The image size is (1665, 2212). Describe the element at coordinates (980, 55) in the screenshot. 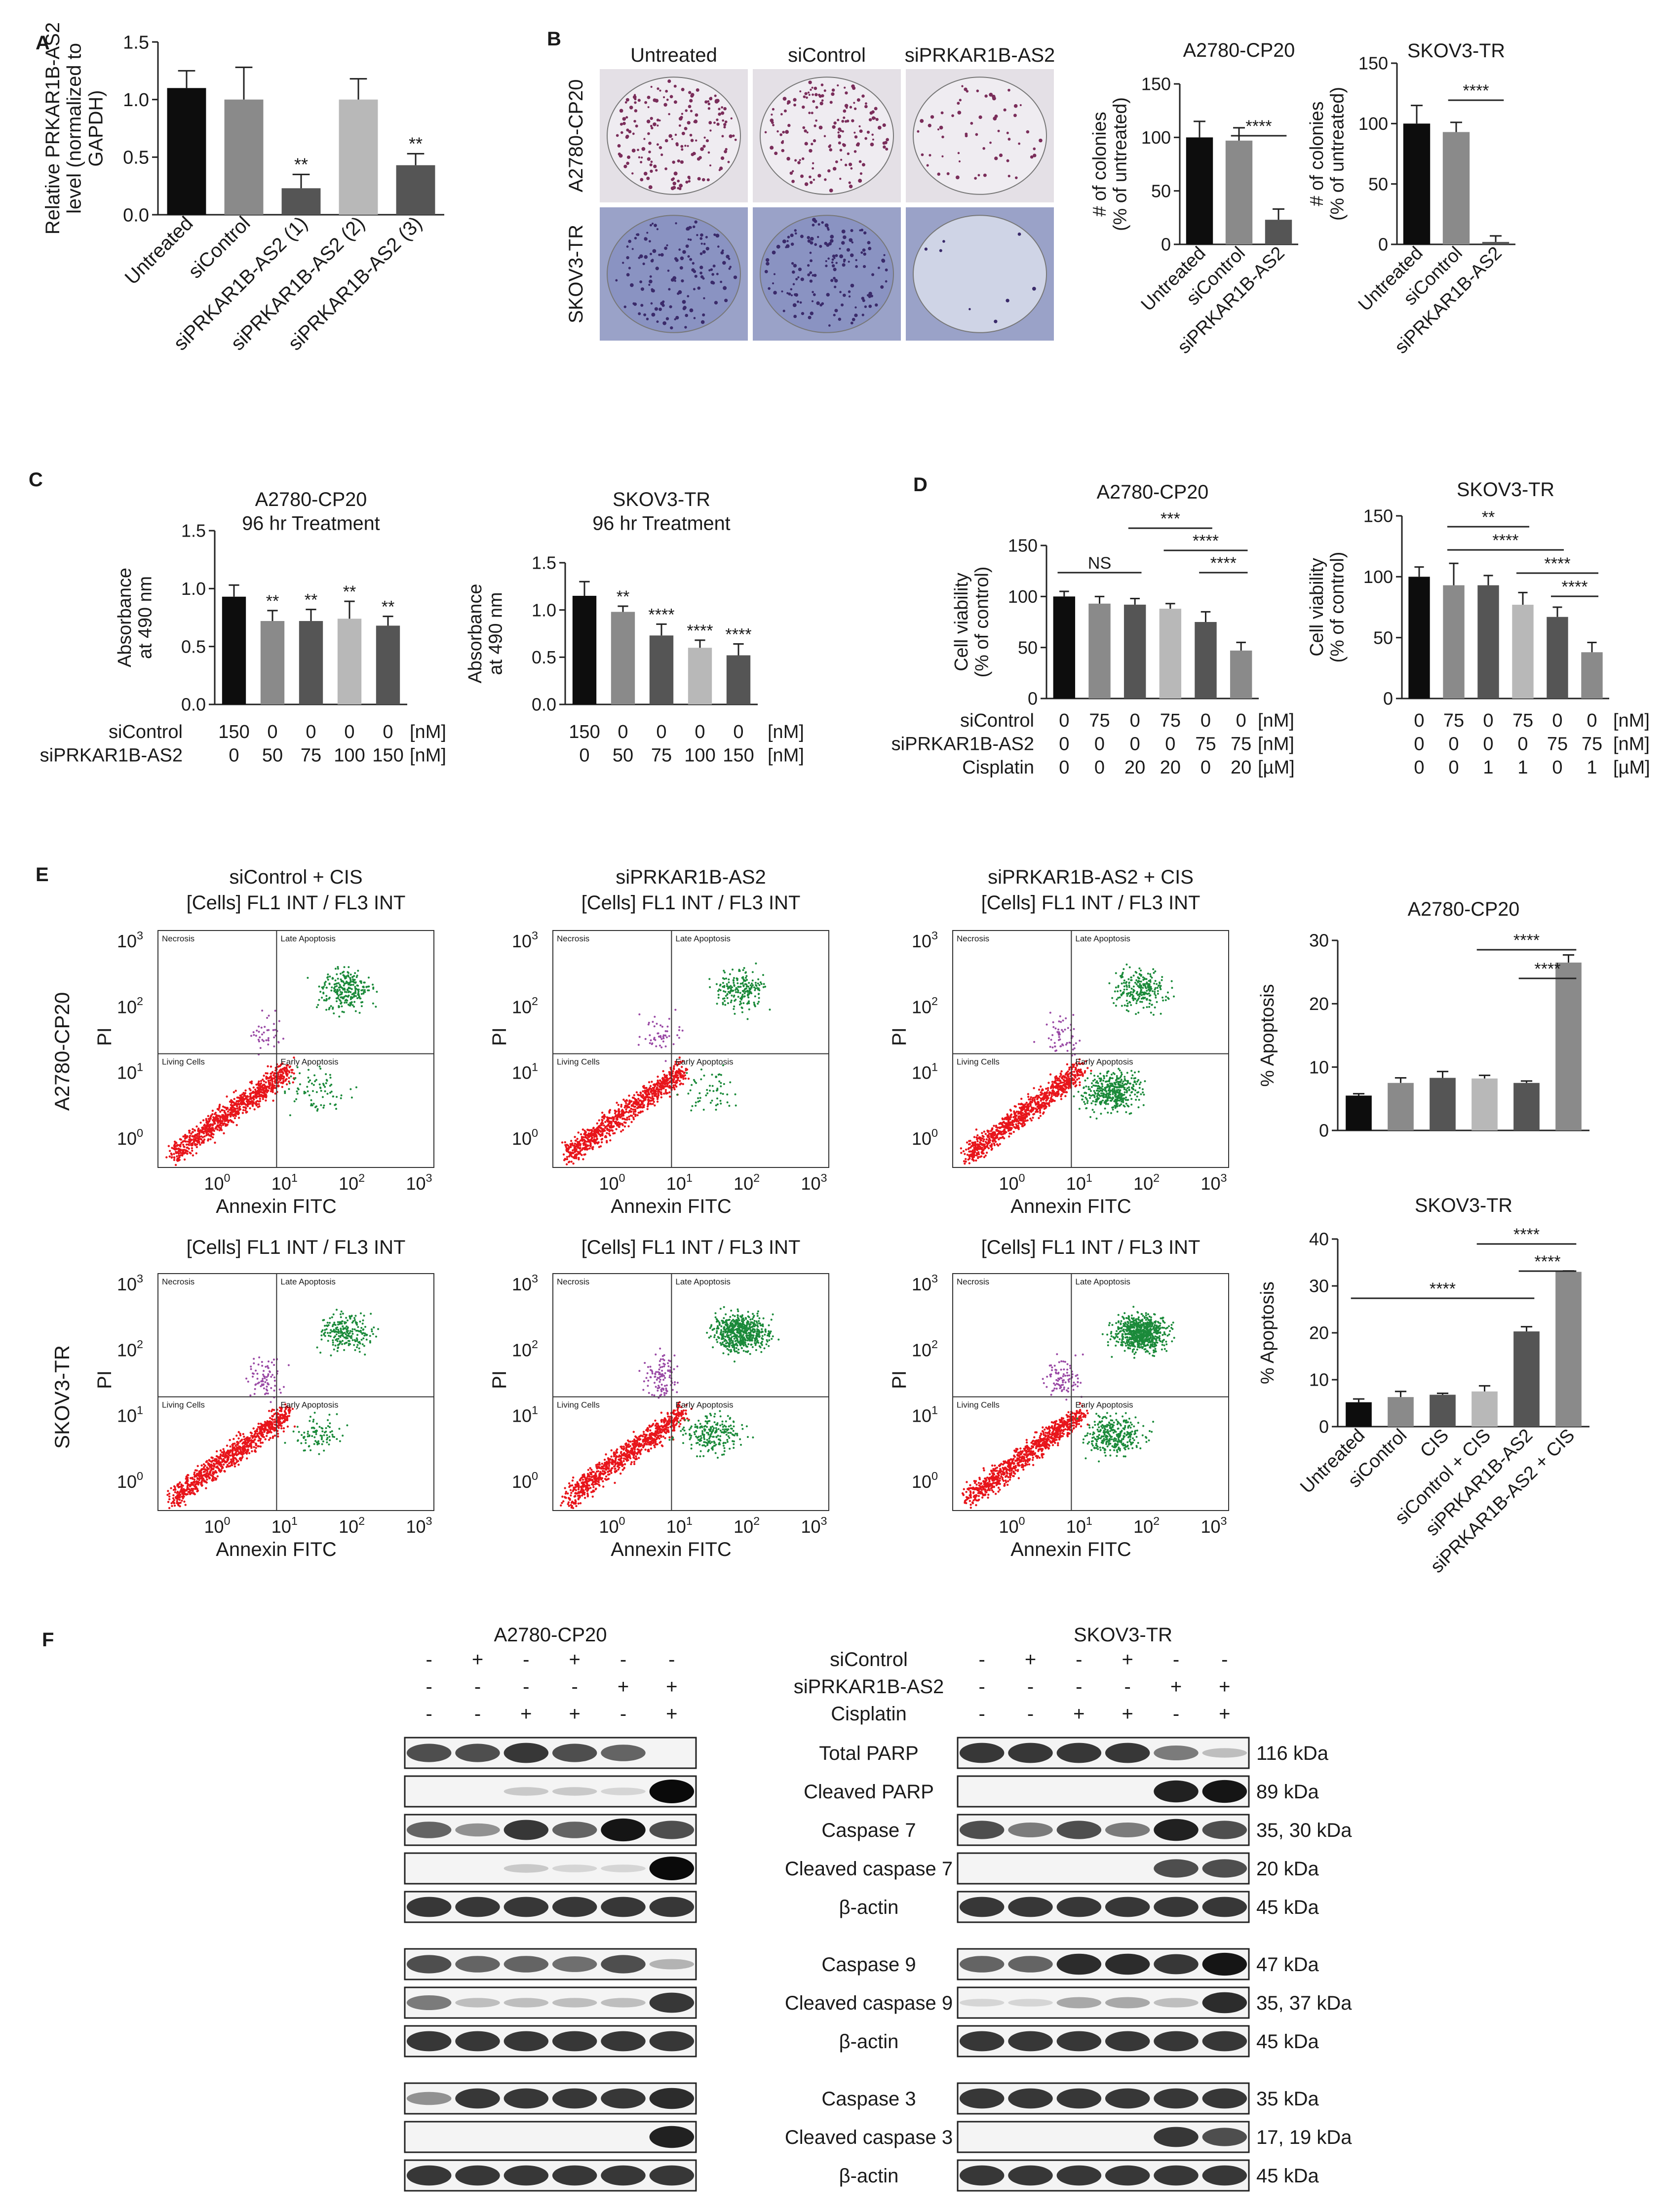

I see `photo-column-label: siPRKAR1B-AS2` at that location.